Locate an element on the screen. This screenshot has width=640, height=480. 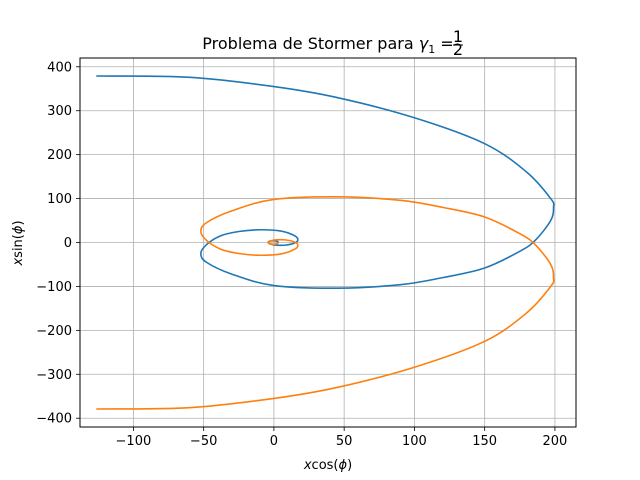
title-gamma: γ is located at coordinates (424, 43).